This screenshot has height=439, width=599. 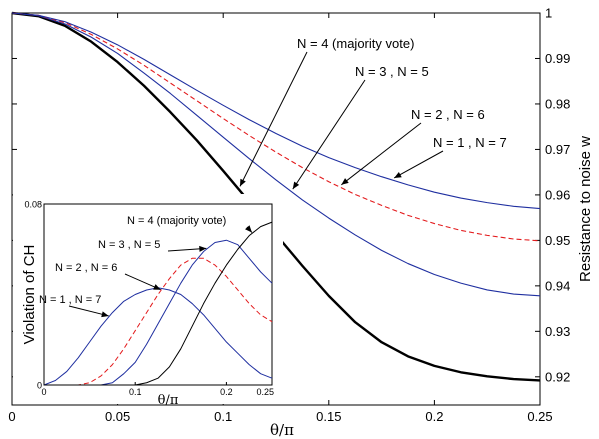 I want to click on inset-y-tick-label: 0.08, so click(x=33, y=205).